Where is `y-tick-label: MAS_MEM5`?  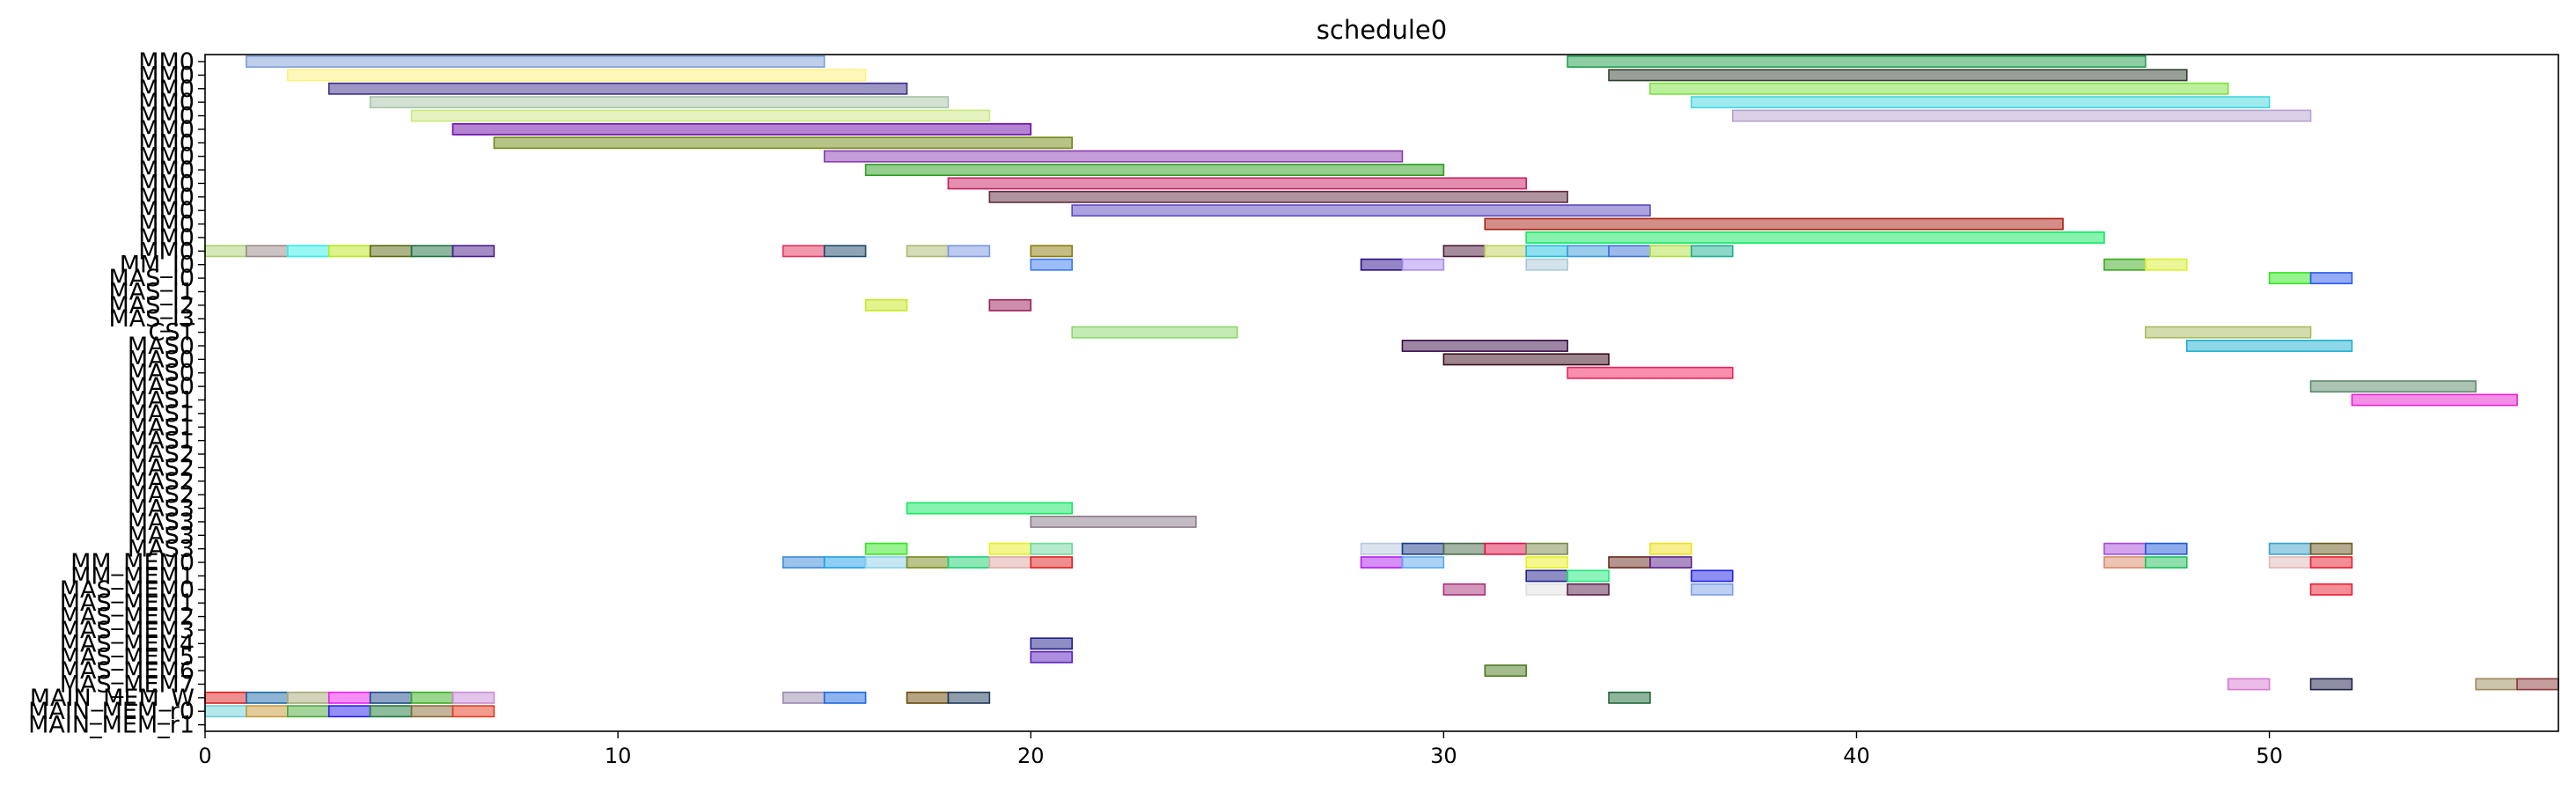
y-tick-label: MAS_MEM5 is located at coordinates (127, 658).